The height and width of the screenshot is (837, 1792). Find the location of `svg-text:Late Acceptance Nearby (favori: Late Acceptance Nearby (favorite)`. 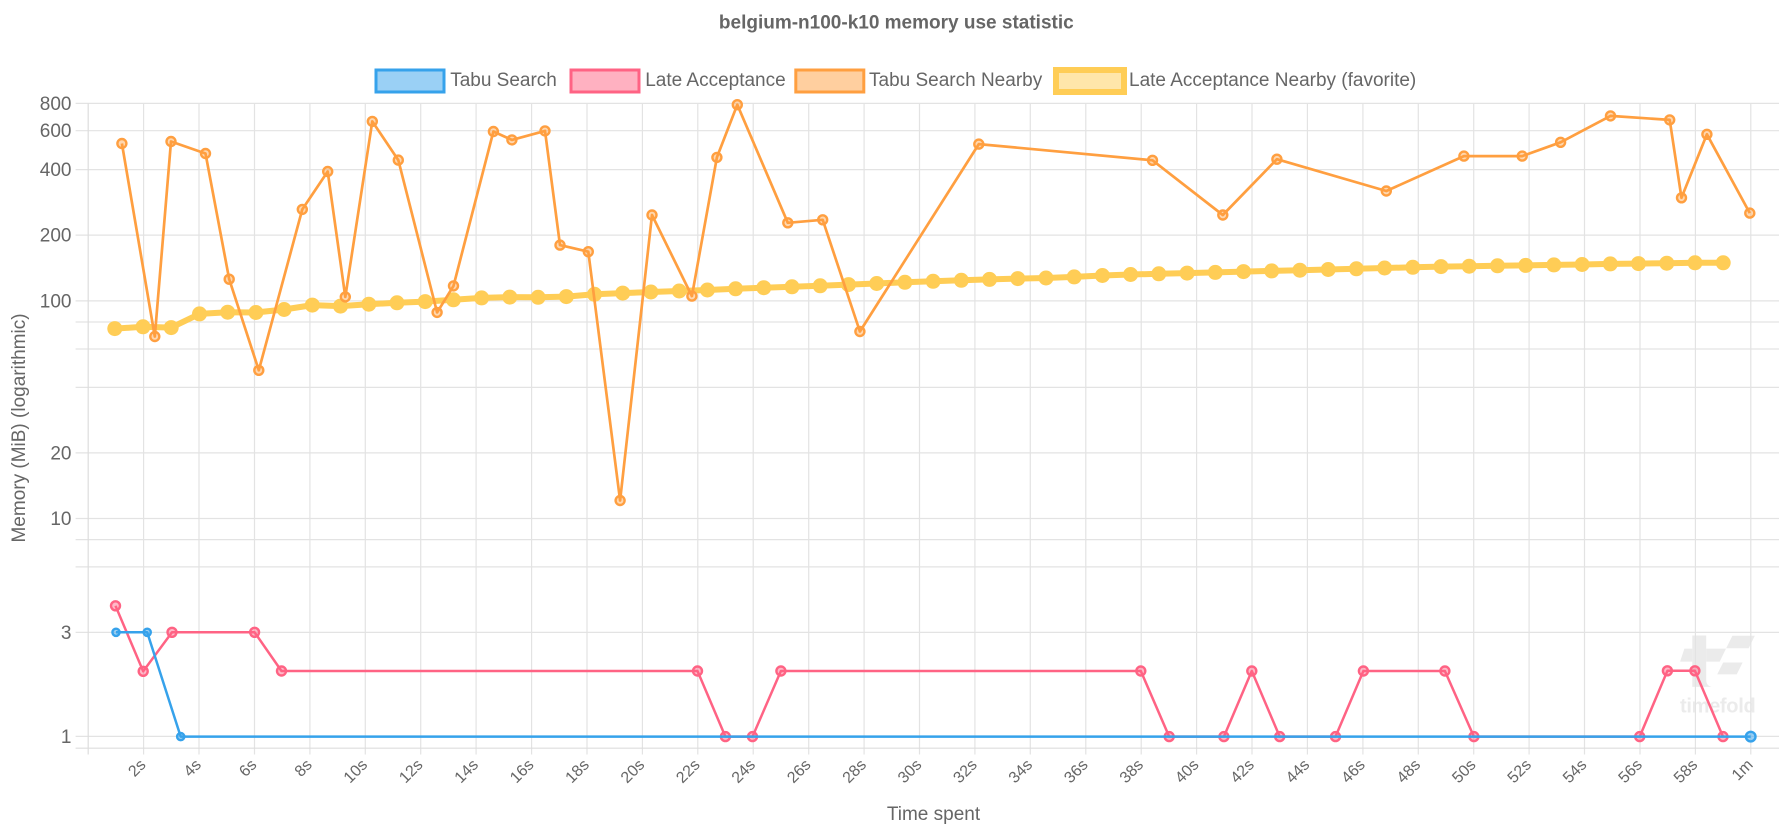

svg-text:Late Acceptance Nearby (favori: Late Acceptance Nearby (favorite) is located at coordinates (1272, 80).